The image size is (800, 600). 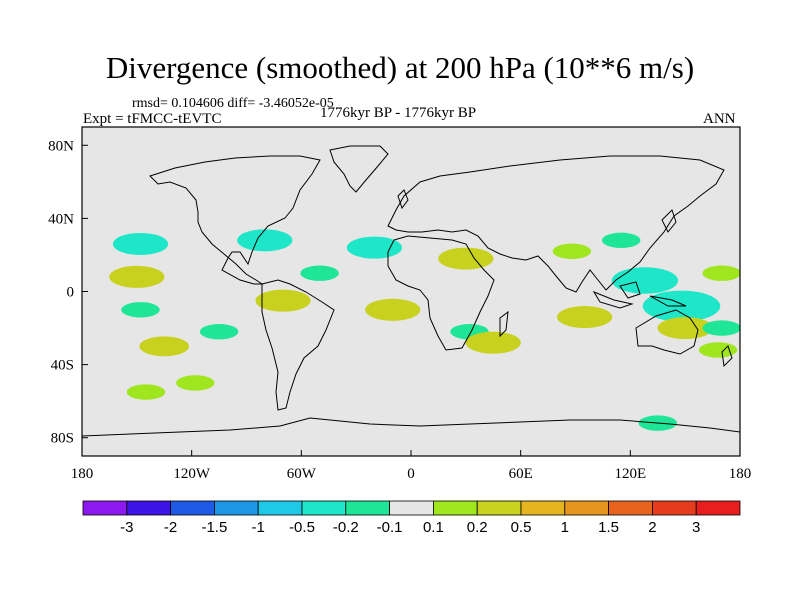 What do you see at coordinates (61, 219) in the screenshot?
I see `y-tick-label: 40N` at bounding box center [61, 219].